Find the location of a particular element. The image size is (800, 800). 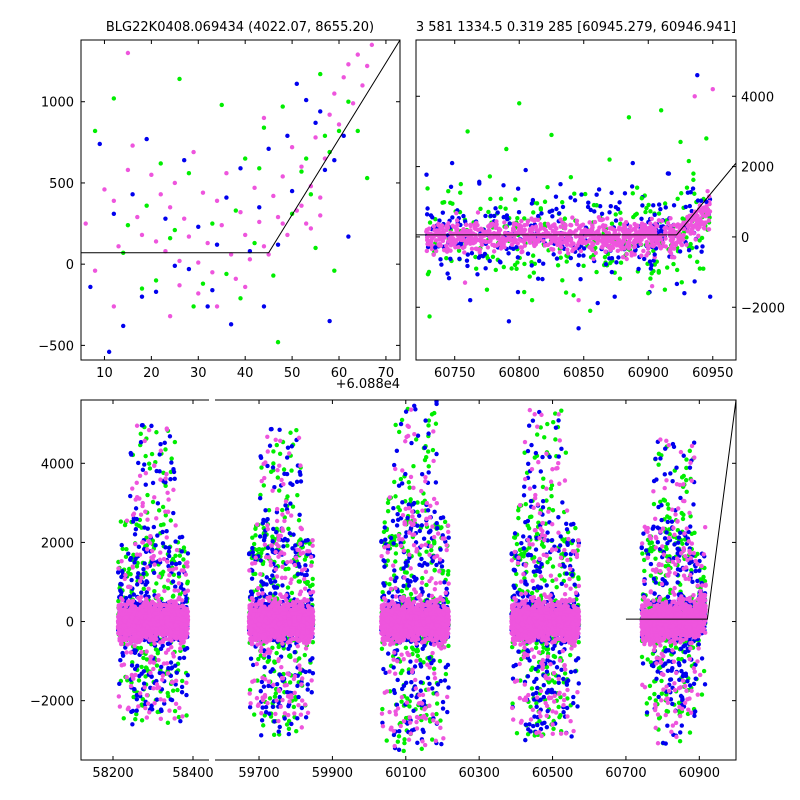

y-tick-label: −500 is located at coordinates (56, 346).